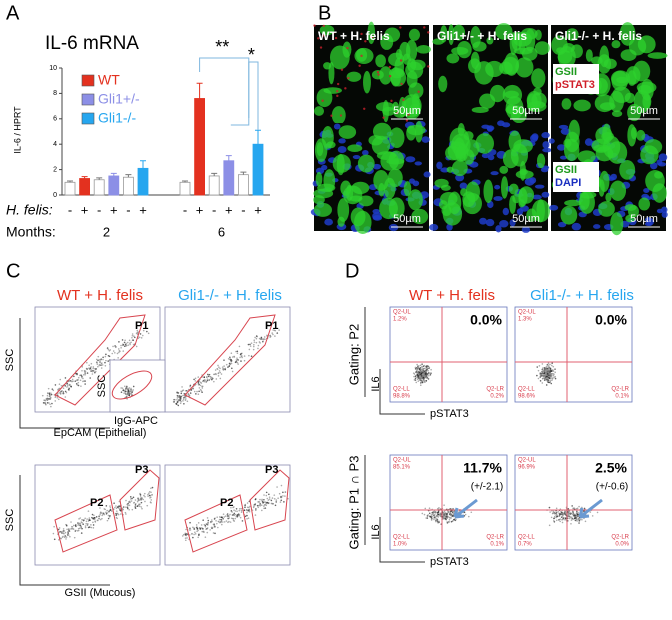  I want to click on y-tick-label: 10, so click(53, 68).